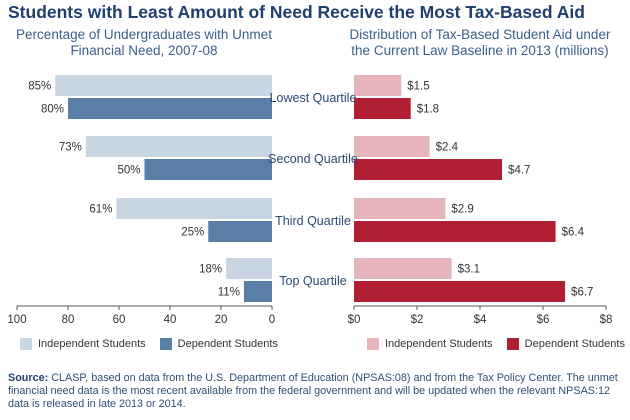 Image resolution: width=630 pixels, height=420 pixels. Describe the element at coordinates (26, 344) in the screenshot. I see `legend-swatch-independent` at that location.